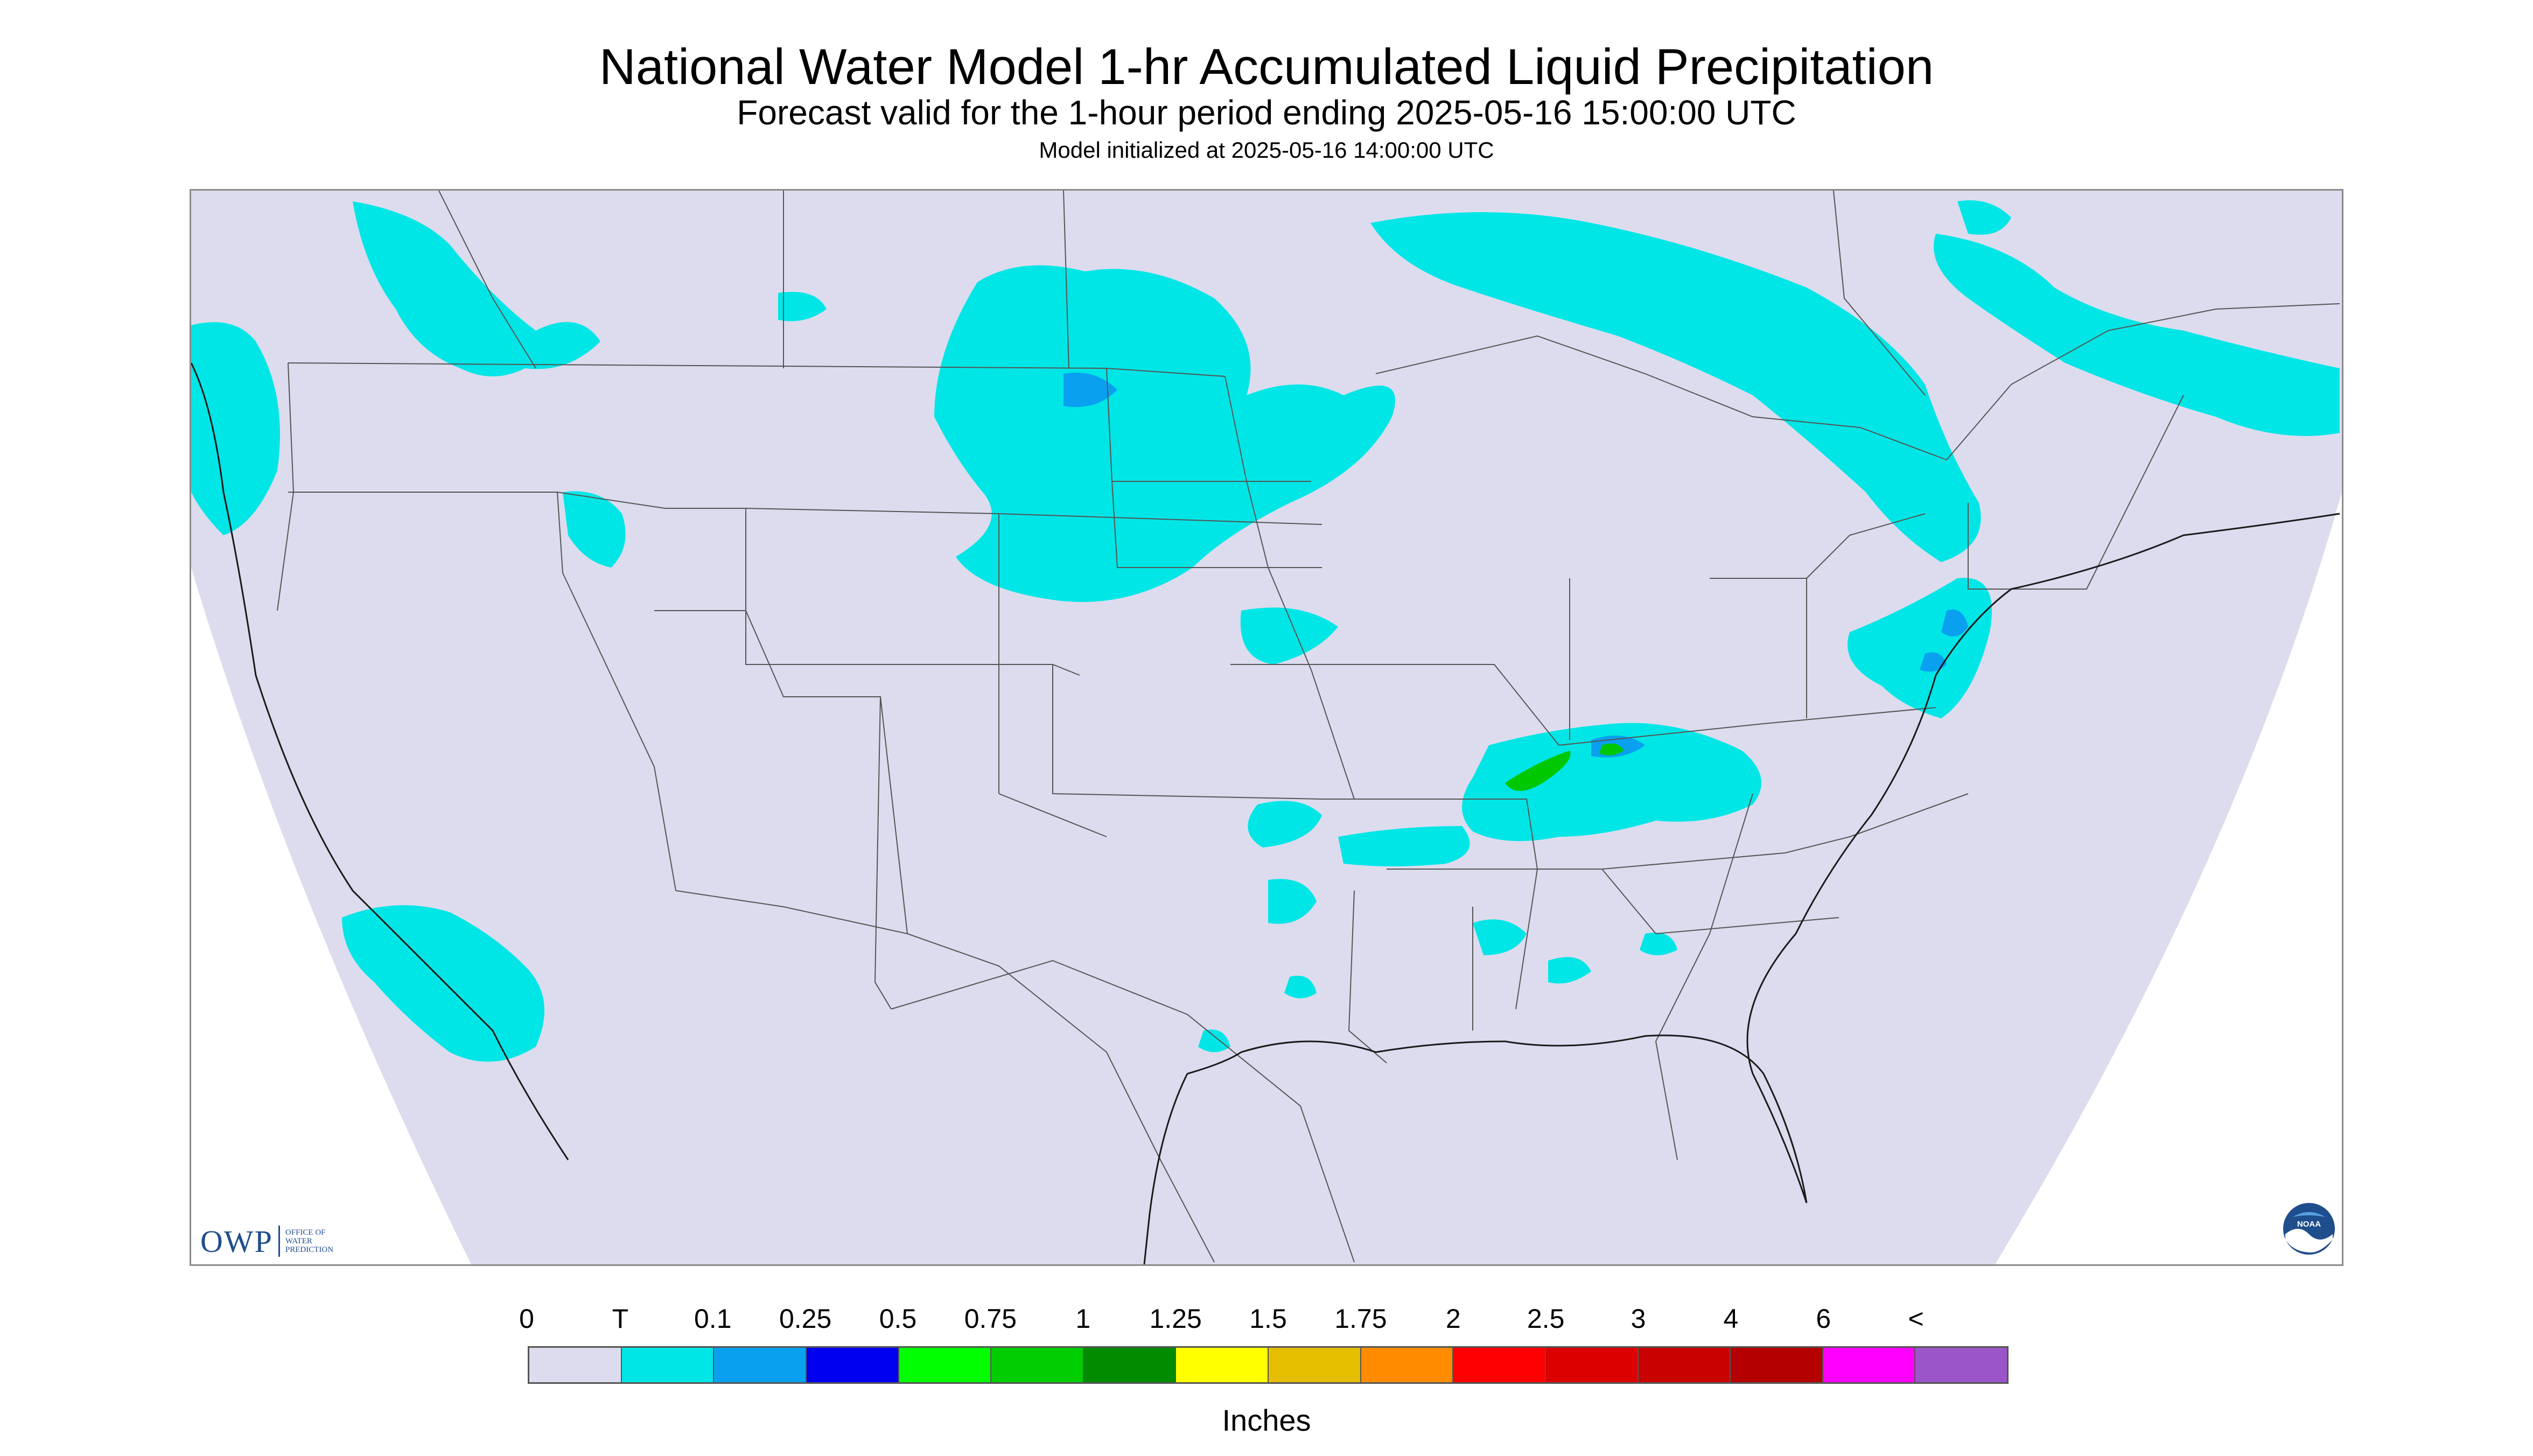 The image size is (2533, 1456). What do you see at coordinates (1731, 1319) in the screenshot?
I see `legend-tick-label: 4` at bounding box center [1731, 1319].